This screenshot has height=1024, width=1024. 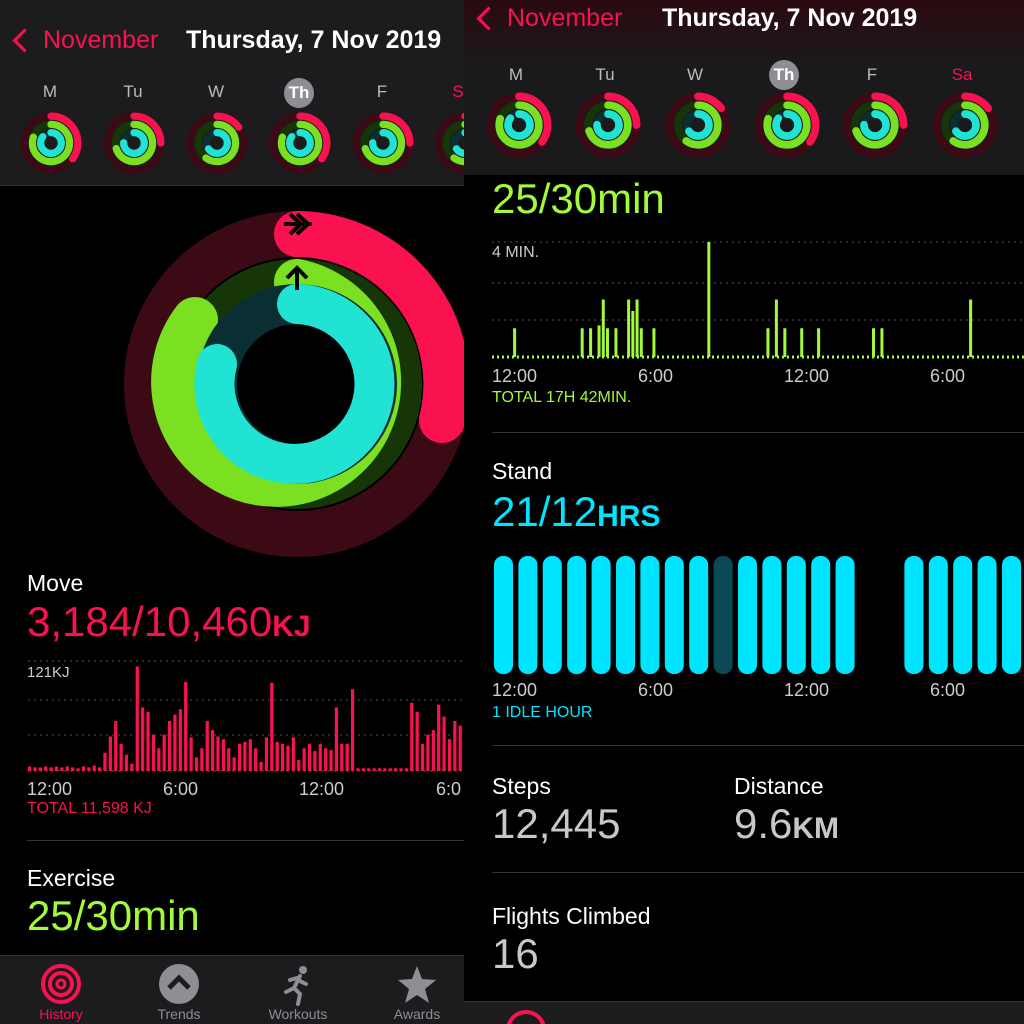 What do you see at coordinates (179, 992) in the screenshot?
I see `tab-trends: Trends` at bounding box center [179, 992].